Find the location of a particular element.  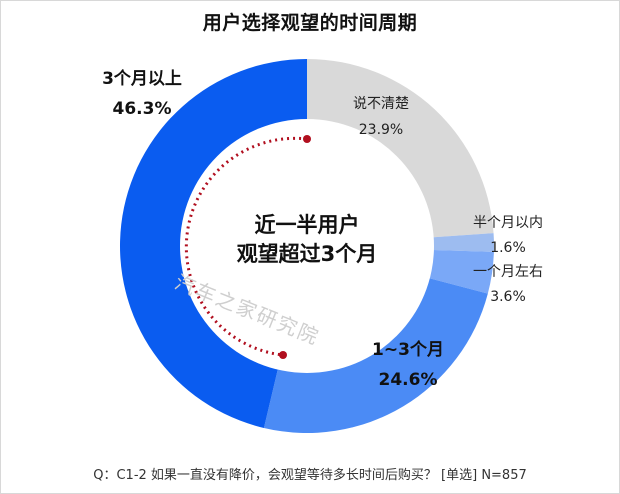

label-pct: 3.6% is located at coordinates (508, 297).